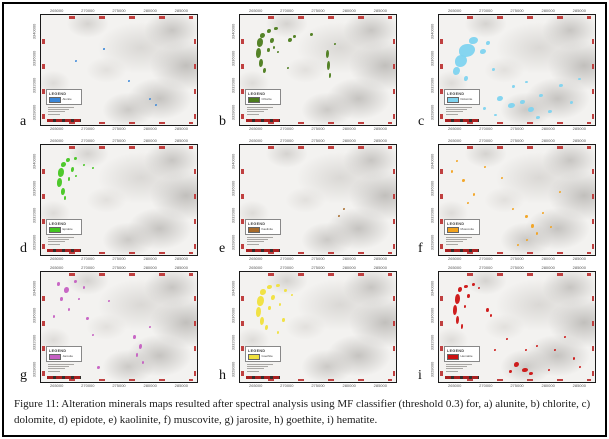 Image resolution: width=609 pixels, height=439 pixels. Describe the element at coordinates (486, 258) in the screenshot. I see `coordinate-label: 270000` at that location.